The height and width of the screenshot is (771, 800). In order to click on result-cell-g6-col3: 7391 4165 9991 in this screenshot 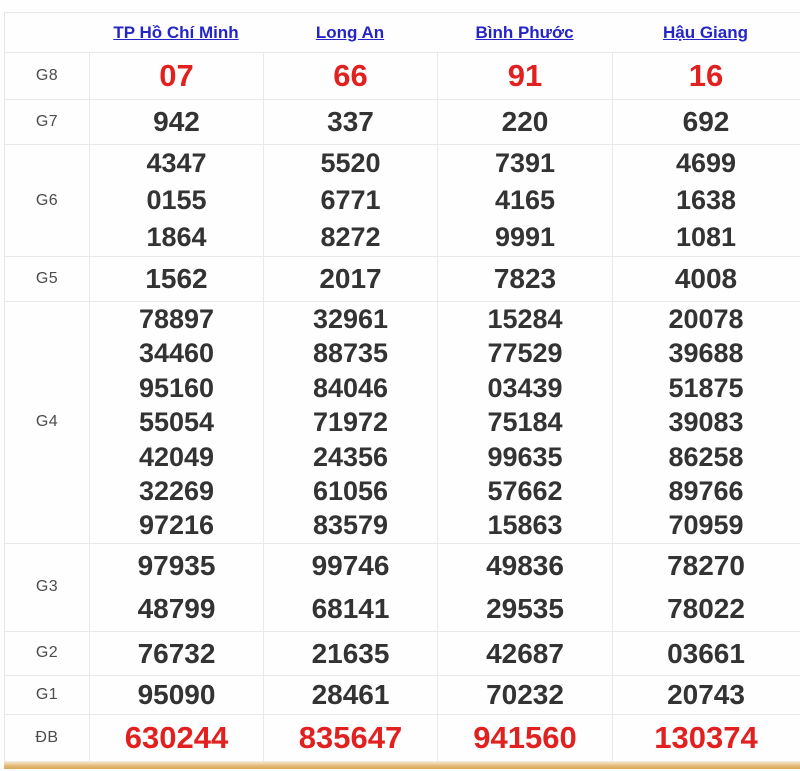, I will do `click(524, 200)`.